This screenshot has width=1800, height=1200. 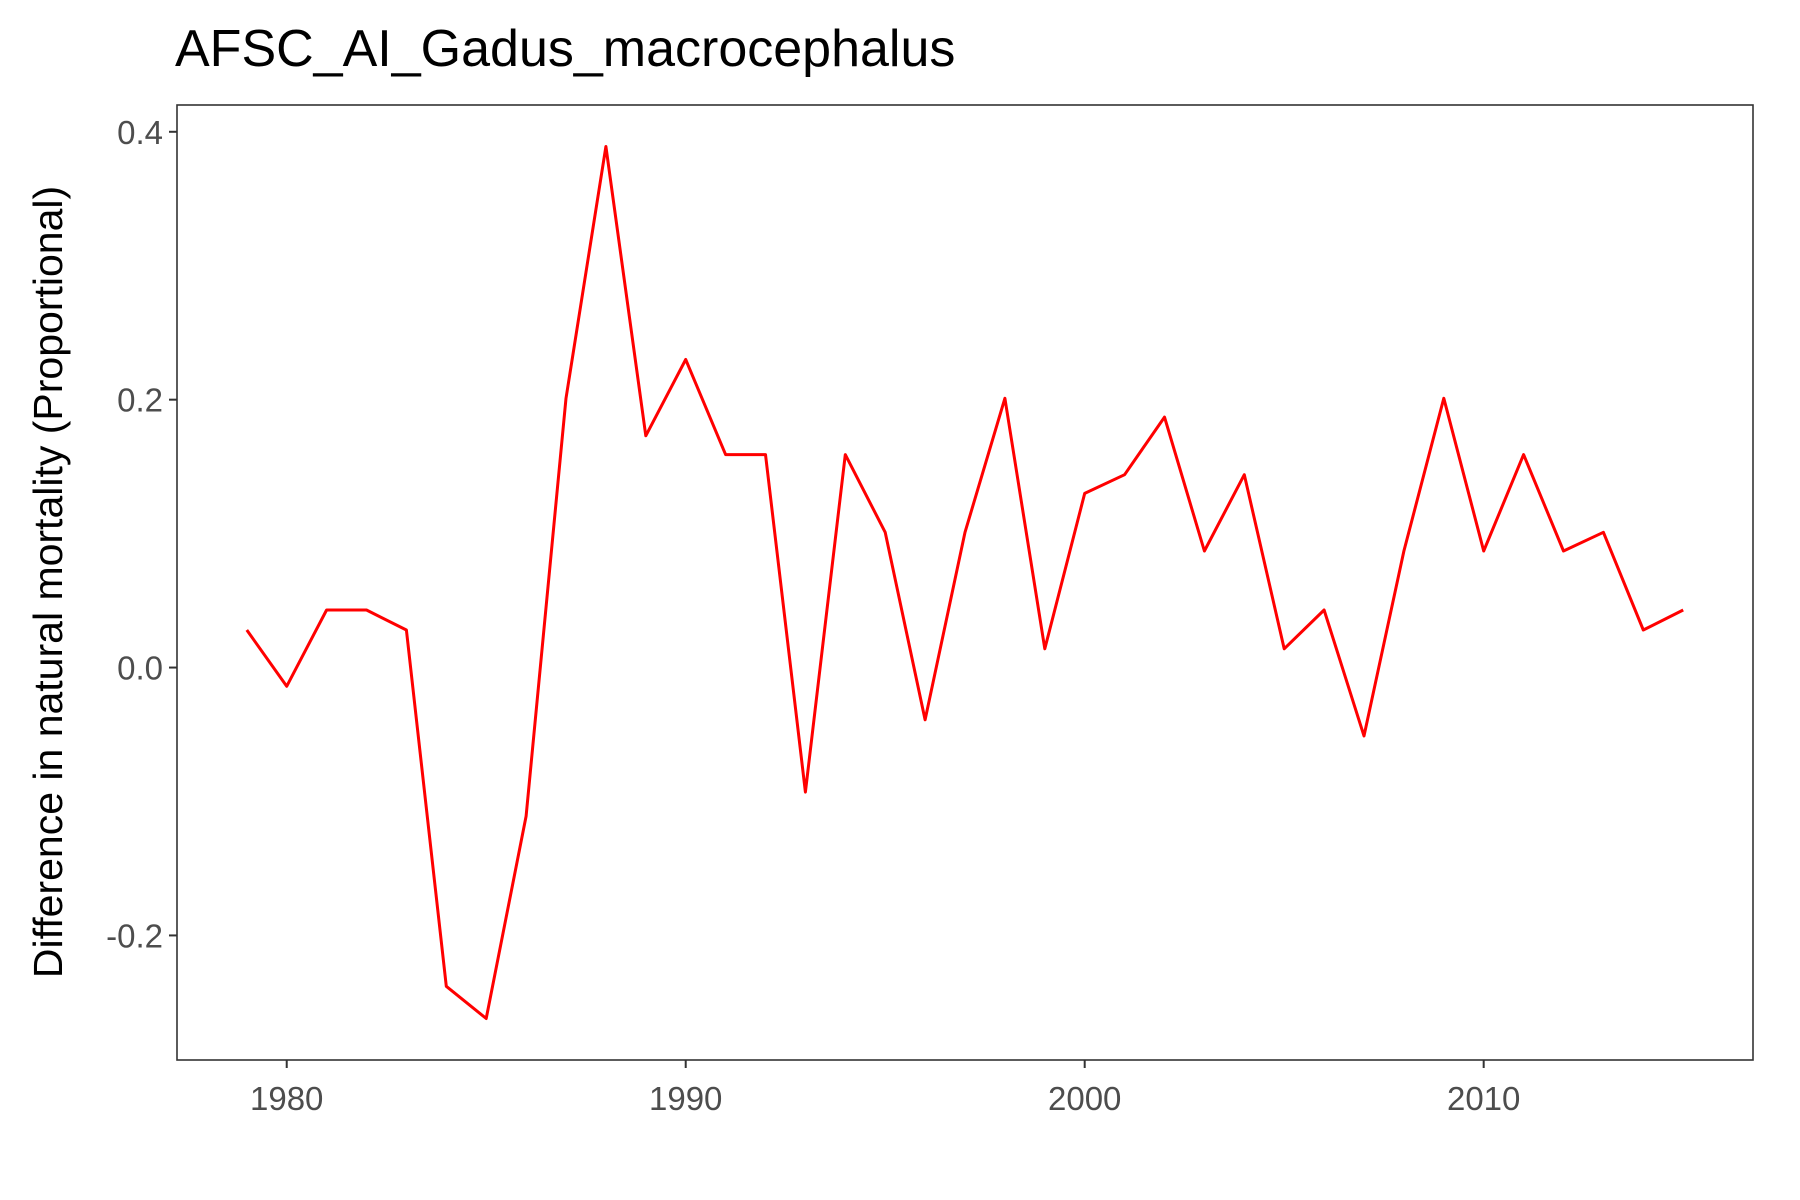 What do you see at coordinates (134, 935) in the screenshot?
I see `y-tick-label: -0.2` at bounding box center [134, 935].